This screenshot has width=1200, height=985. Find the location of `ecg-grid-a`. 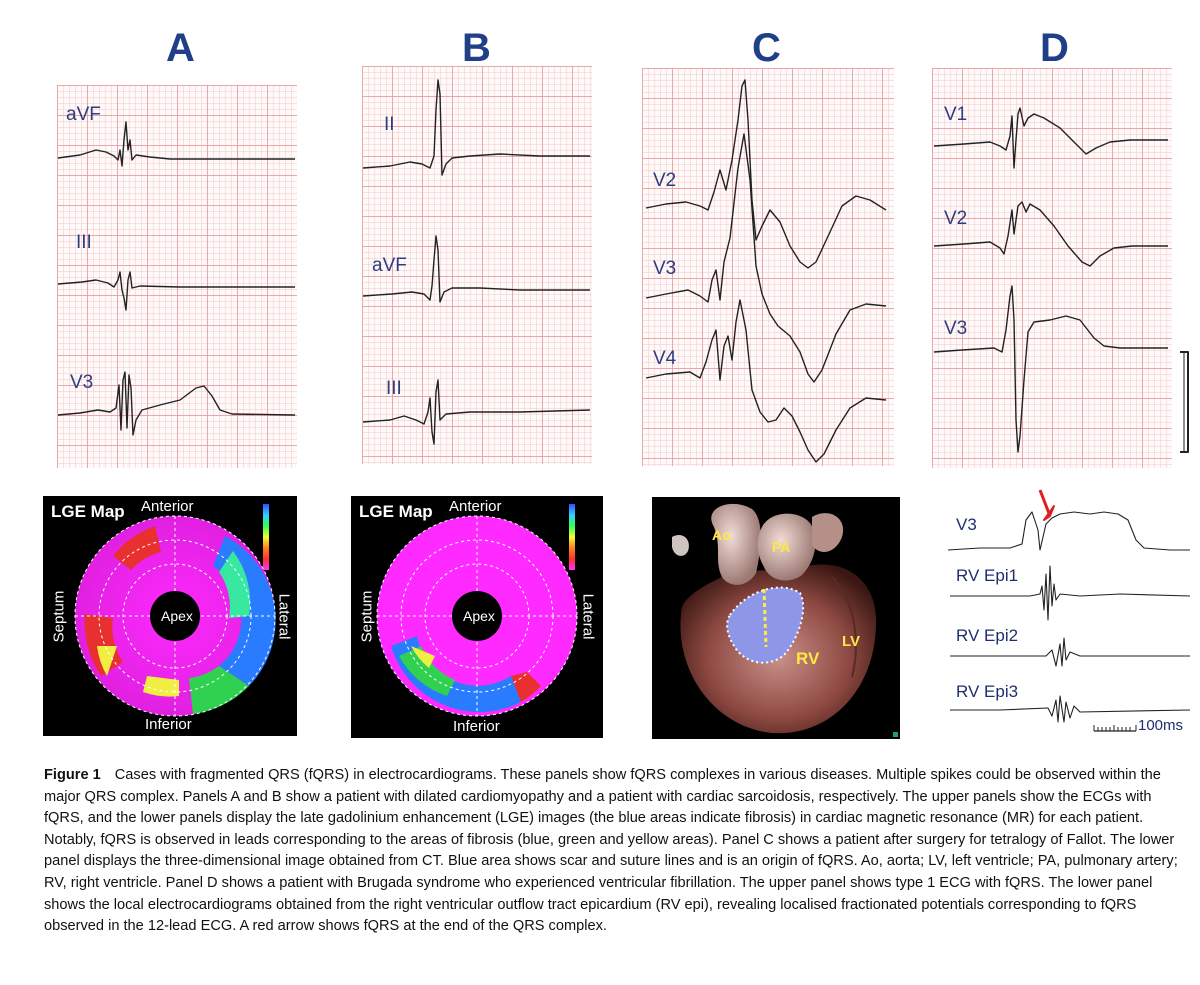

ecg-grid-a is located at coordinates (177, 276).